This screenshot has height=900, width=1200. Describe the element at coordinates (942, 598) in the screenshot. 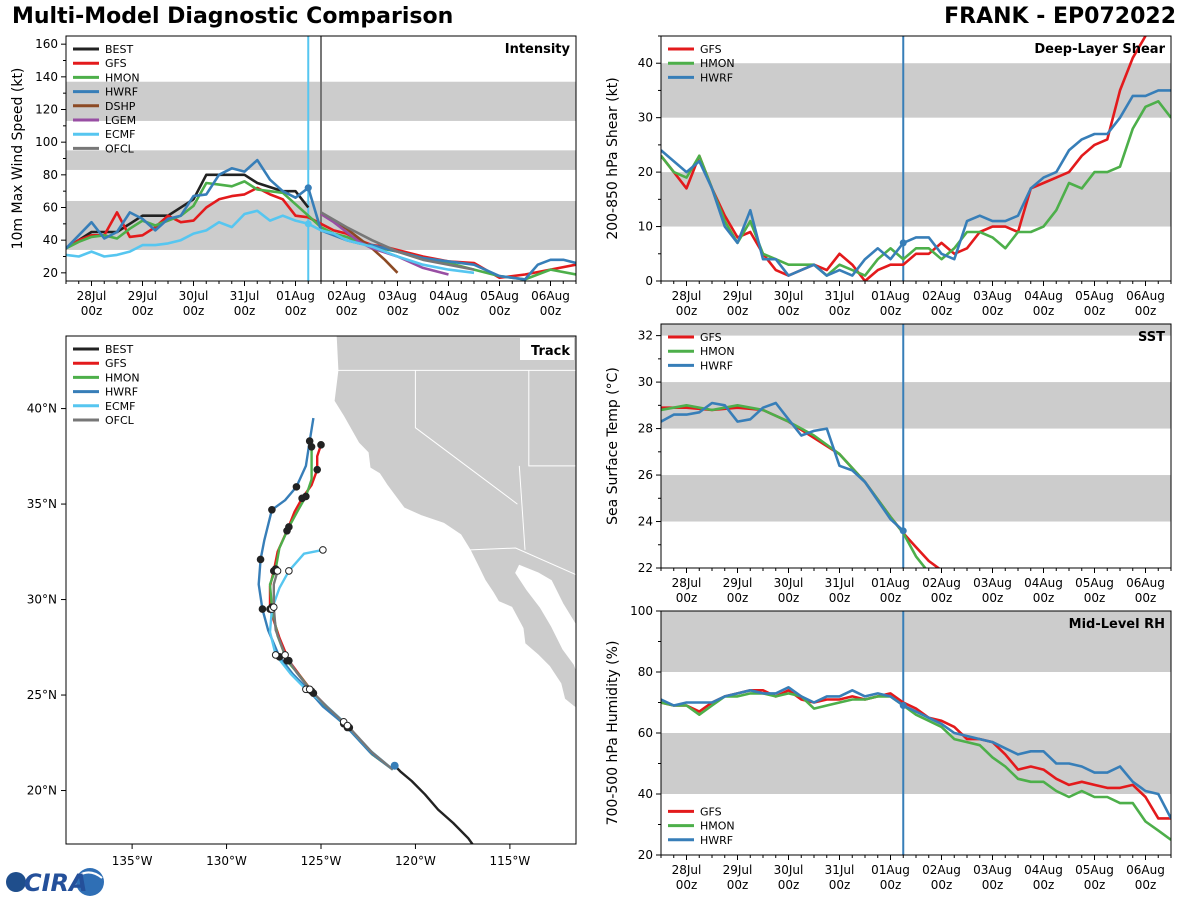

I see `sst-xtick-hour-5: 00z` at that location.